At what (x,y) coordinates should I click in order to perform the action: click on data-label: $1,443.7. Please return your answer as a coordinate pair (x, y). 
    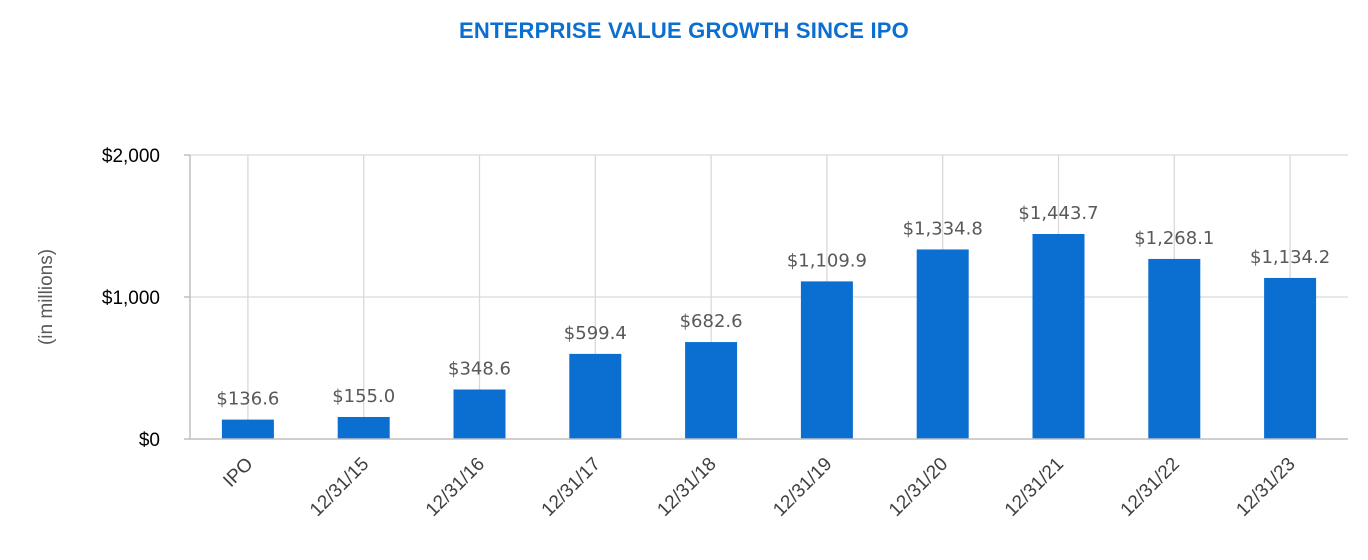
    Looking at the image, I should click on (1058, 213).